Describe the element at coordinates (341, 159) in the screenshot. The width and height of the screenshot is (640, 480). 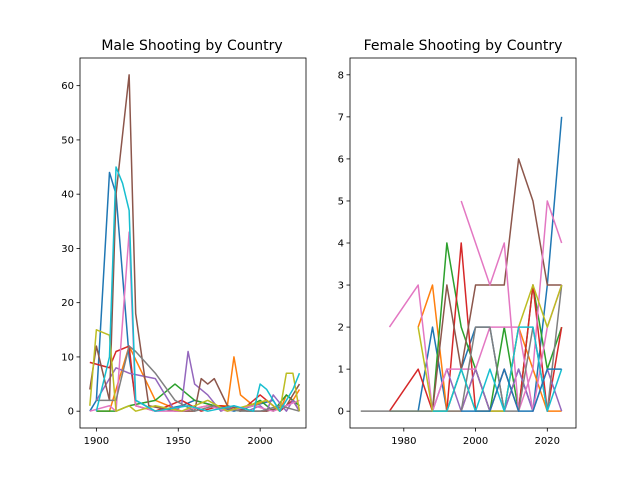
I see `y-tick-label: 6` at that location.